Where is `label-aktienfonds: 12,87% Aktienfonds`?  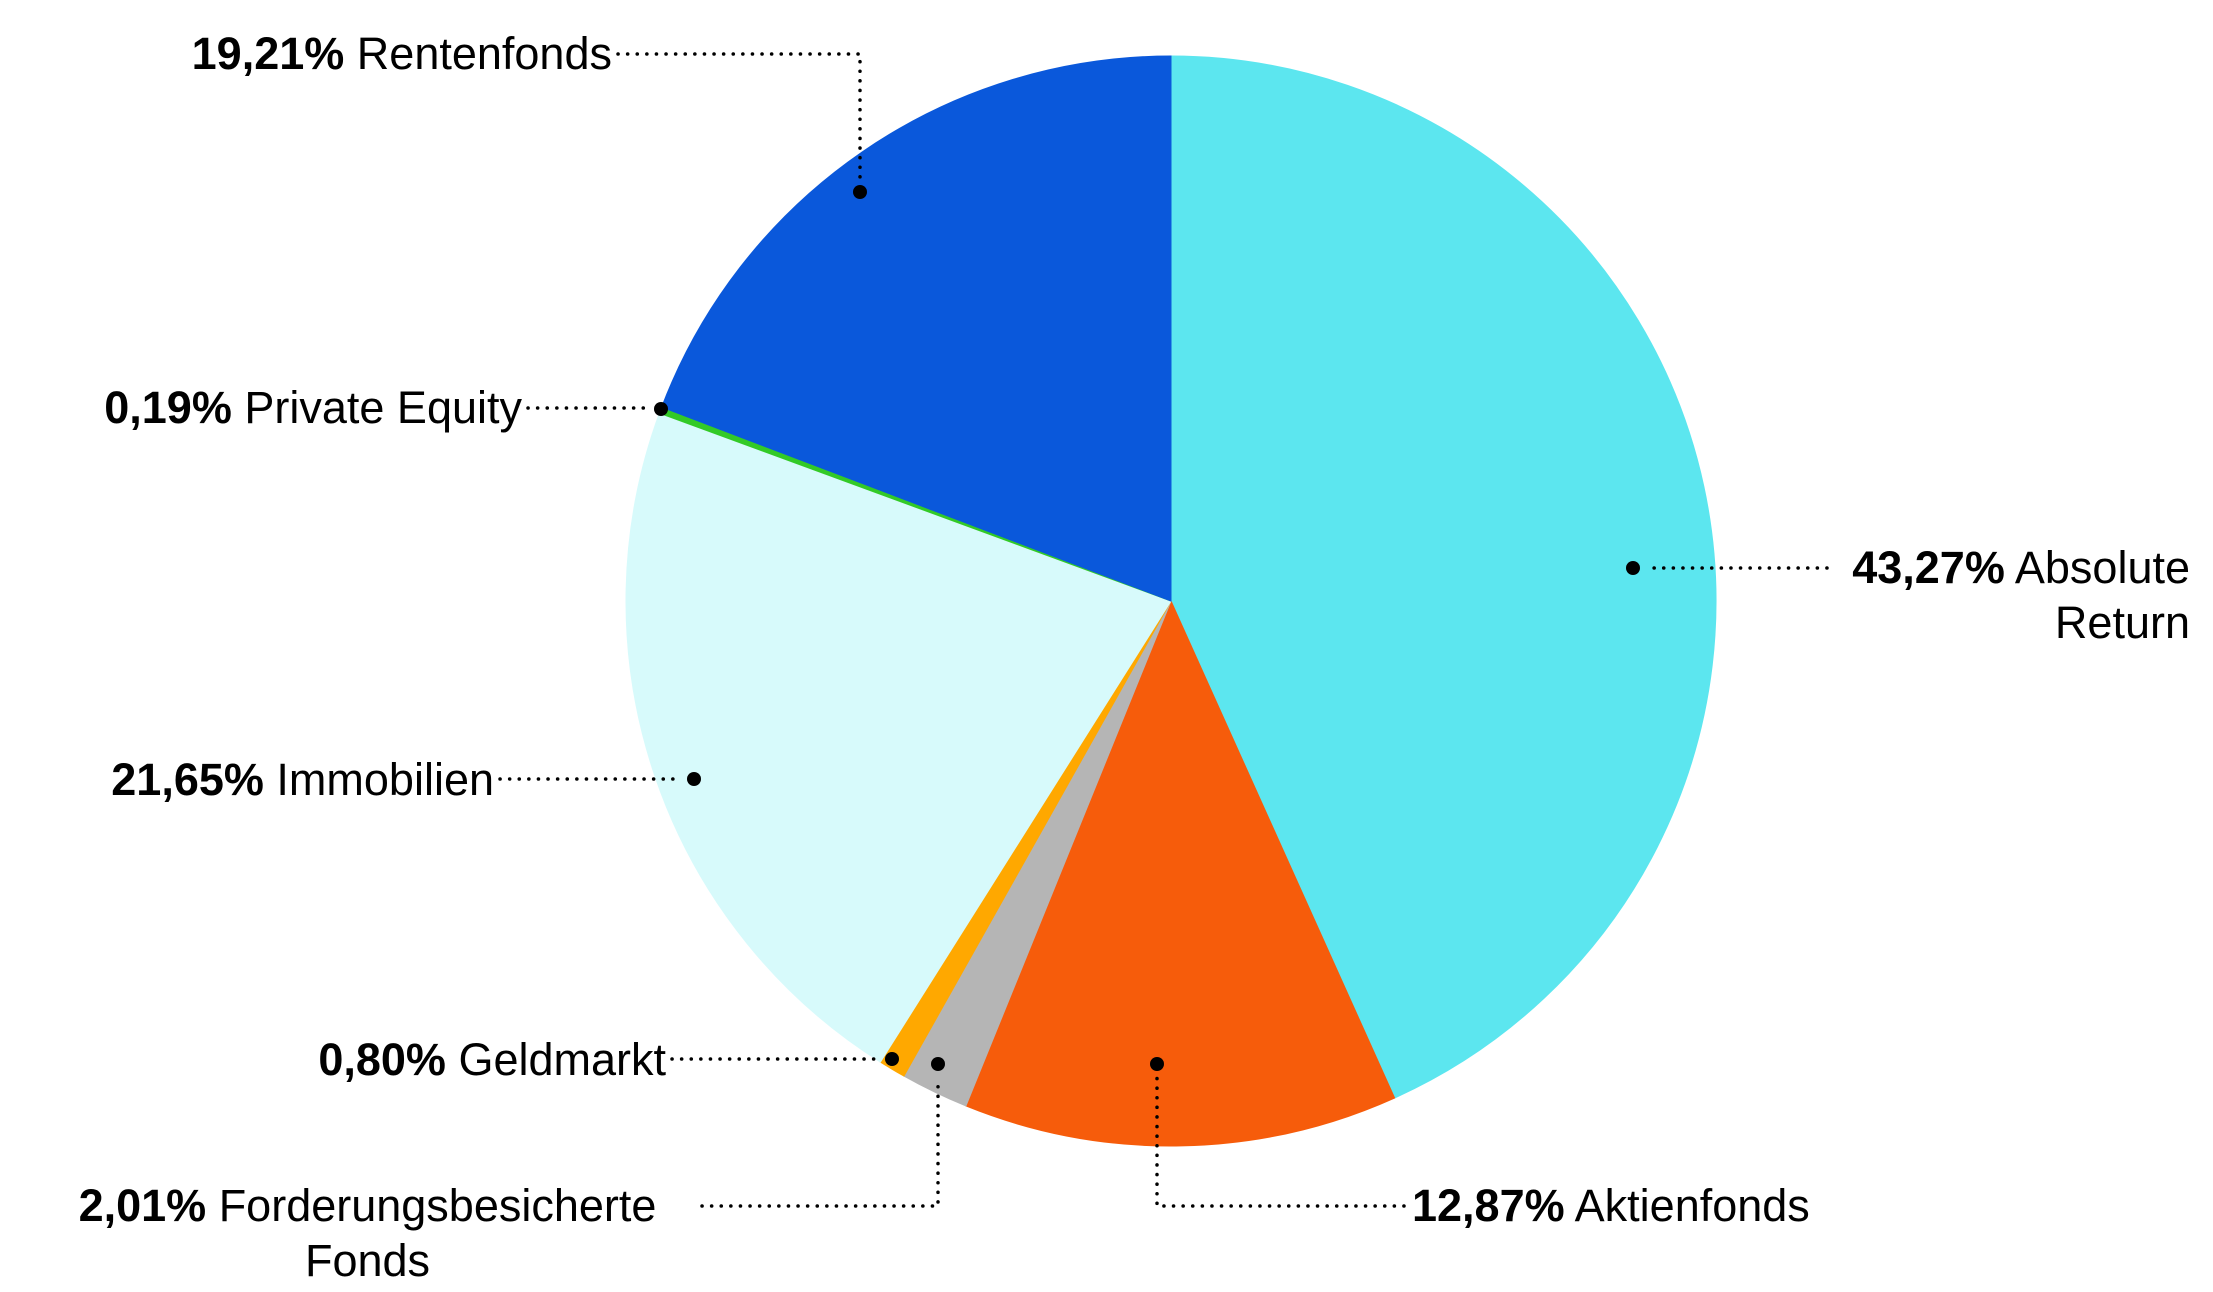 label-aktienfonds: 12,87% Aktienfonds is located at coordinates (1692, 1205).